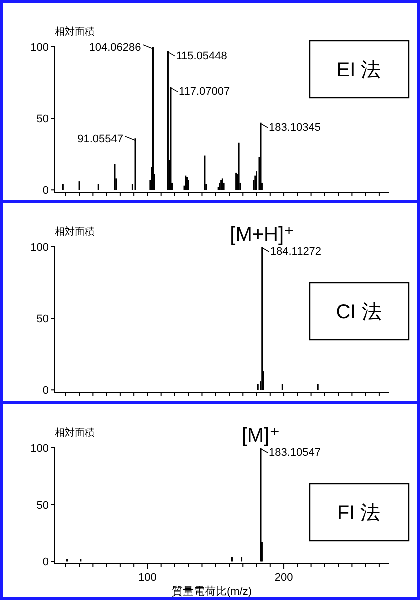  Describe the element at coordinates (296, 252) in the screenshot. I see `annotation: 184.11272` at that location.